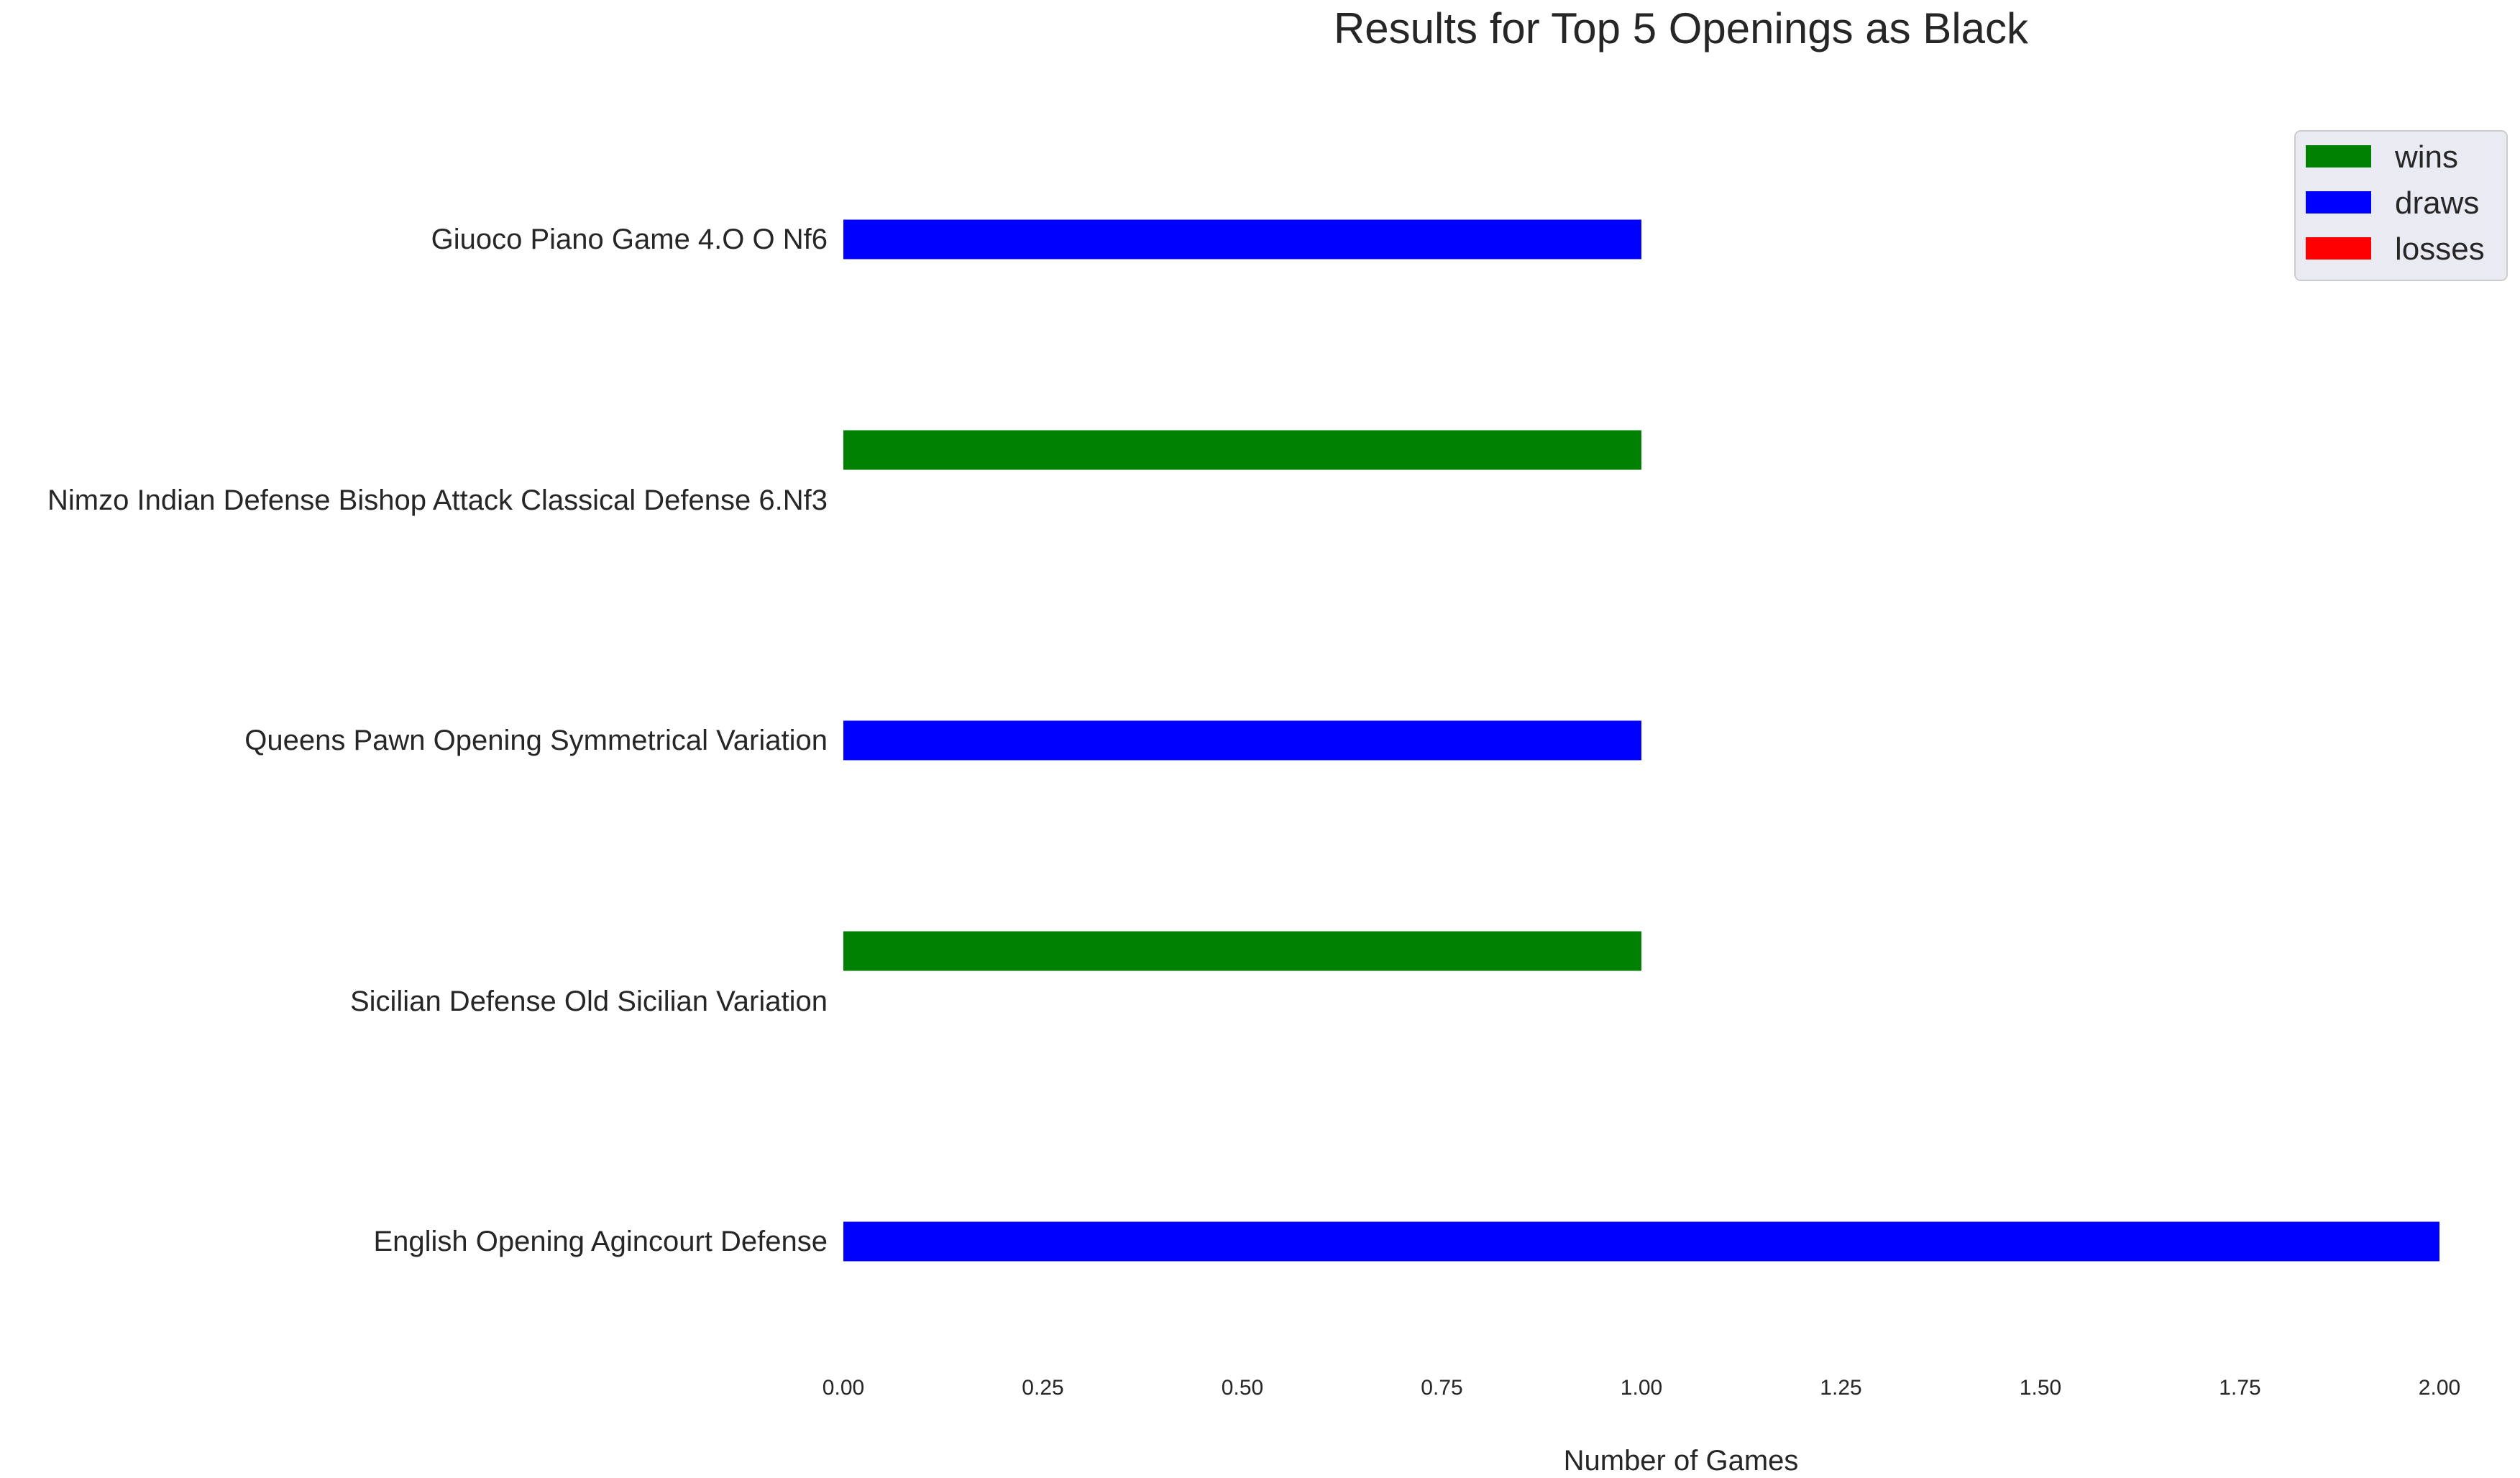 The image size is (2520, 1478). What do you see at coordinates (1441, 1388) in the screenshot?
I see `x-tick-label: 0.75` at bounding box center [1441, 1388].